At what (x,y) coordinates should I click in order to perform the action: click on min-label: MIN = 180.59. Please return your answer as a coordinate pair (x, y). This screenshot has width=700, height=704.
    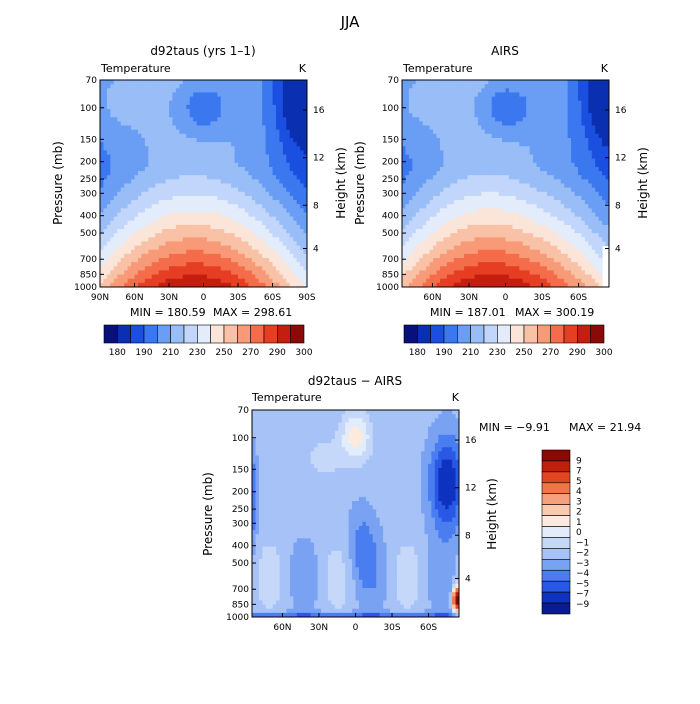
    Looking at the image, I should click on (168, 312).